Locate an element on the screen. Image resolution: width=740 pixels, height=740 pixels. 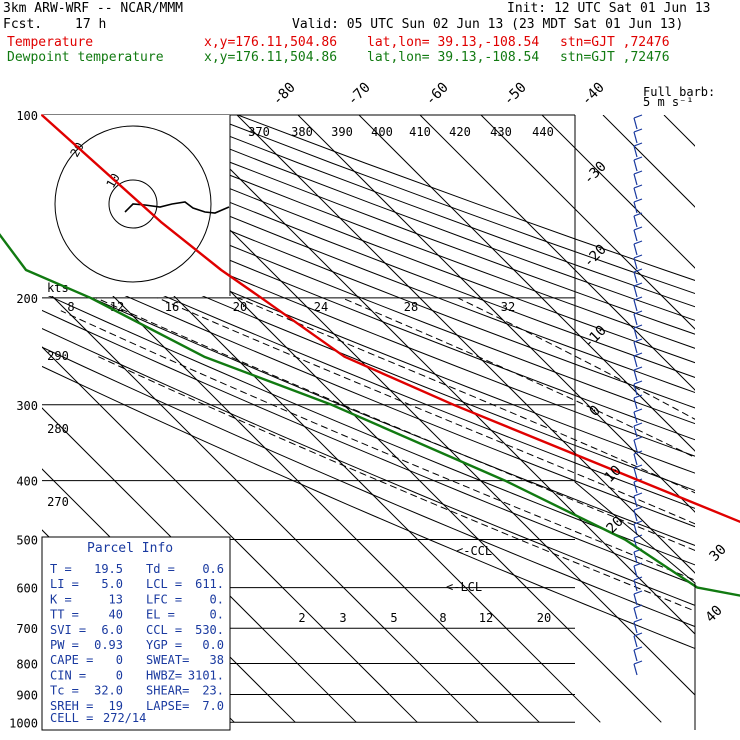
parcel-row-label: LAPSE= is located at coordinates (167, 706).